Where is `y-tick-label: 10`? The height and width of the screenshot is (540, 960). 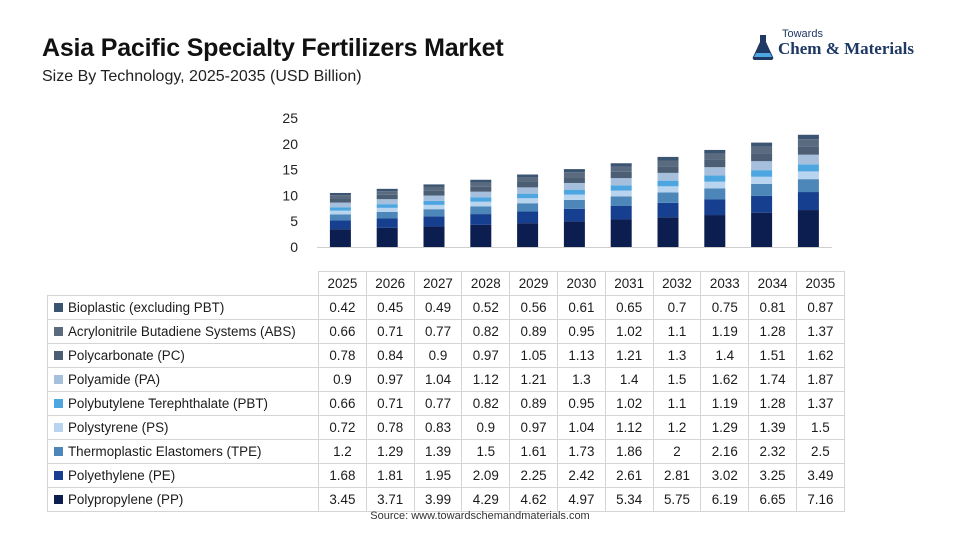 y-tick-label: 10 is located at coordinates (290, 195).